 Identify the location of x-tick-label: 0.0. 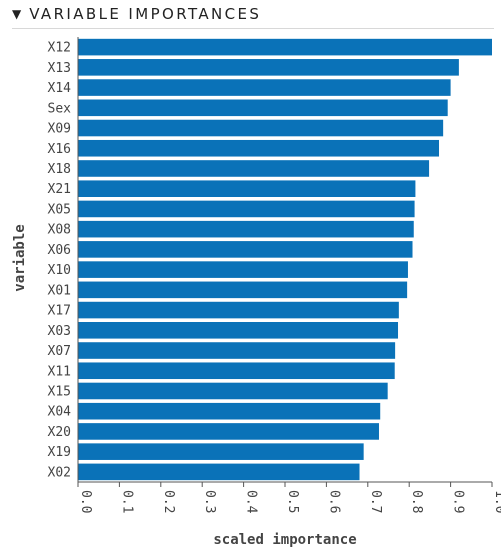
(85, 501).